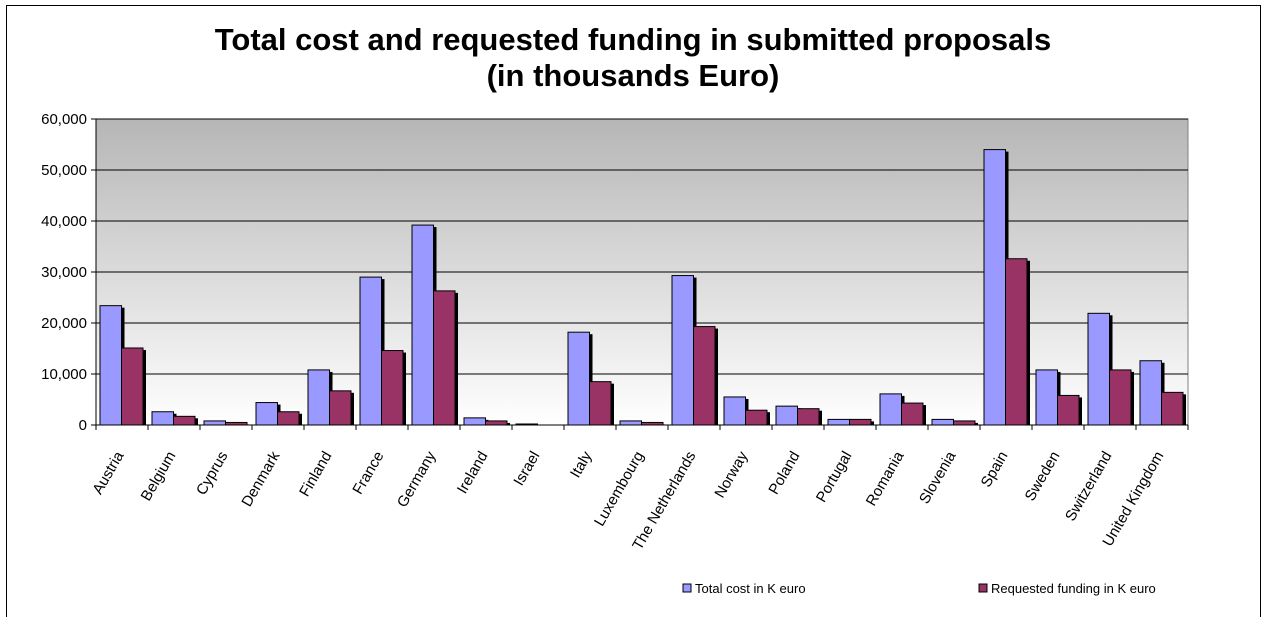 The image size is (1266, 617). What do you see at coordinates (581, 464) in the screenshot?
I see `x-tick-label: Italy` at bounding box center [581, 464].